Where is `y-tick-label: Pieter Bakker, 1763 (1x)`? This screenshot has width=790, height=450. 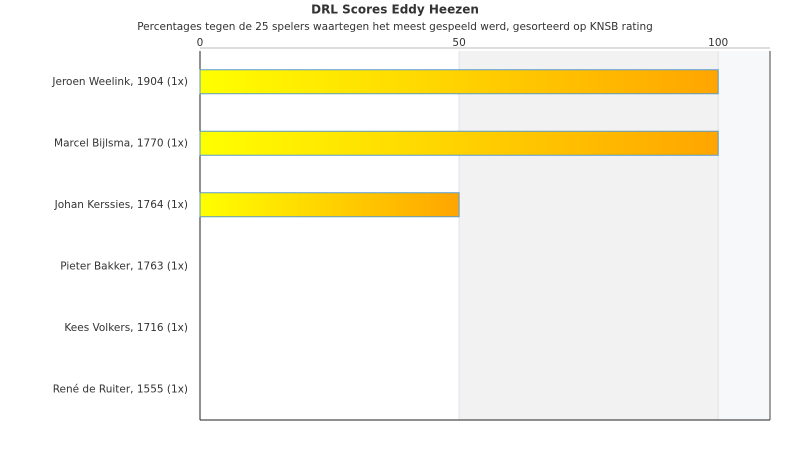 y-tick-label: Pieter Bakker, 1763 (1x) is located at coordinates (124, 266).